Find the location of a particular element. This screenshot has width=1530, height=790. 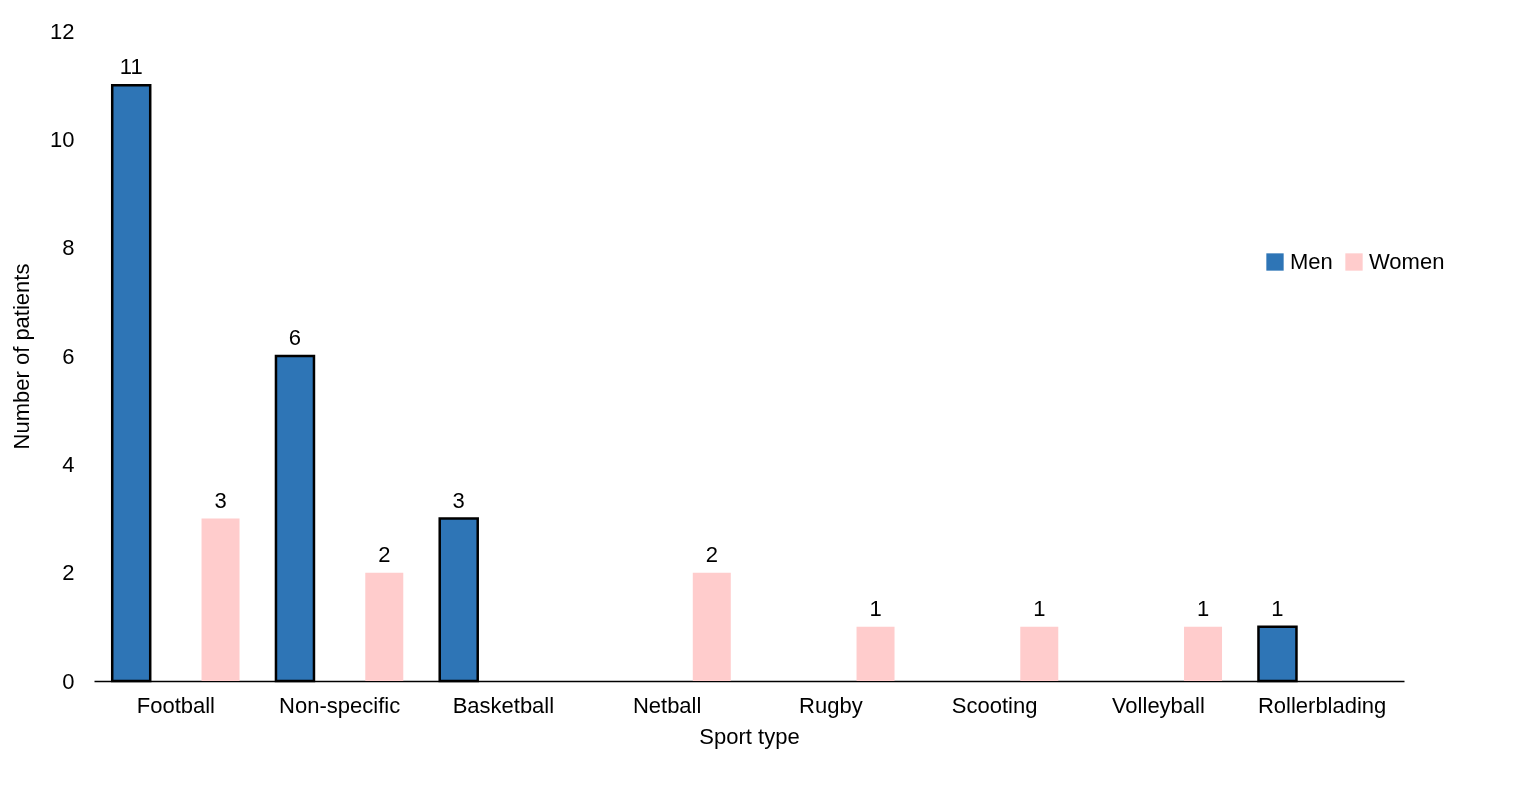

data-label: 6 is located at coordinates (295, 337).